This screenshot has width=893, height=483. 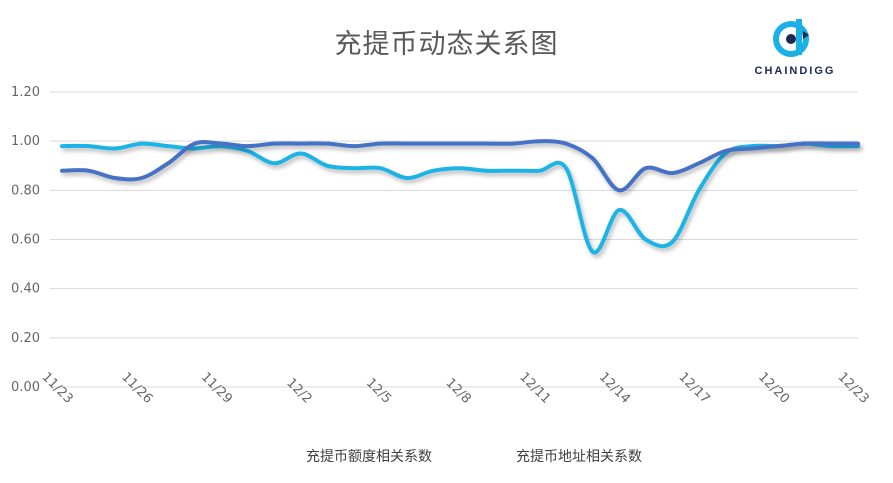 I want to click on y-tick-label: 0.00, so click(x=25, y=387).